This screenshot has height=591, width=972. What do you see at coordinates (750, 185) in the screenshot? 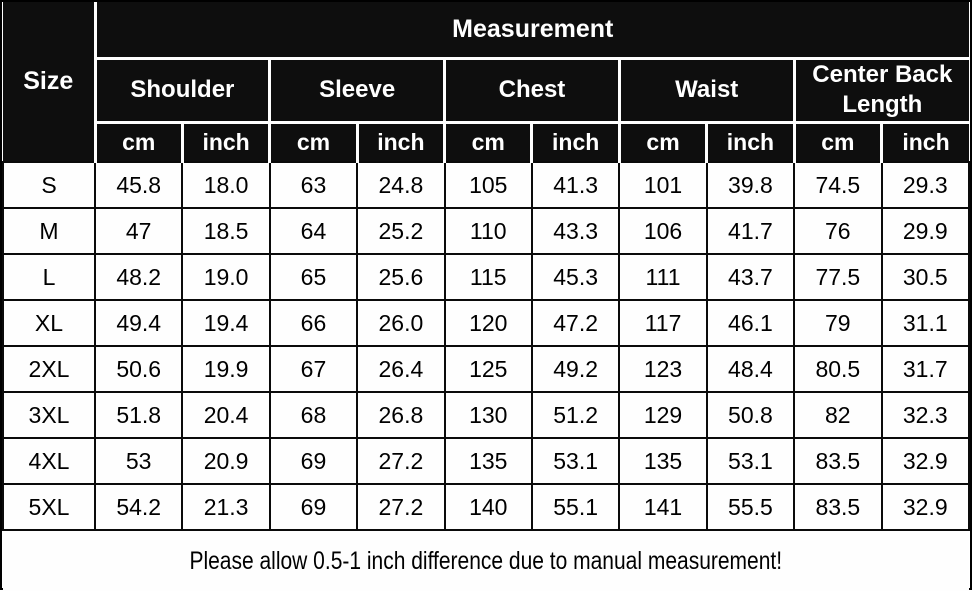
I see `measurement-value-cell: 39.8` at bounding box center [750, 185].